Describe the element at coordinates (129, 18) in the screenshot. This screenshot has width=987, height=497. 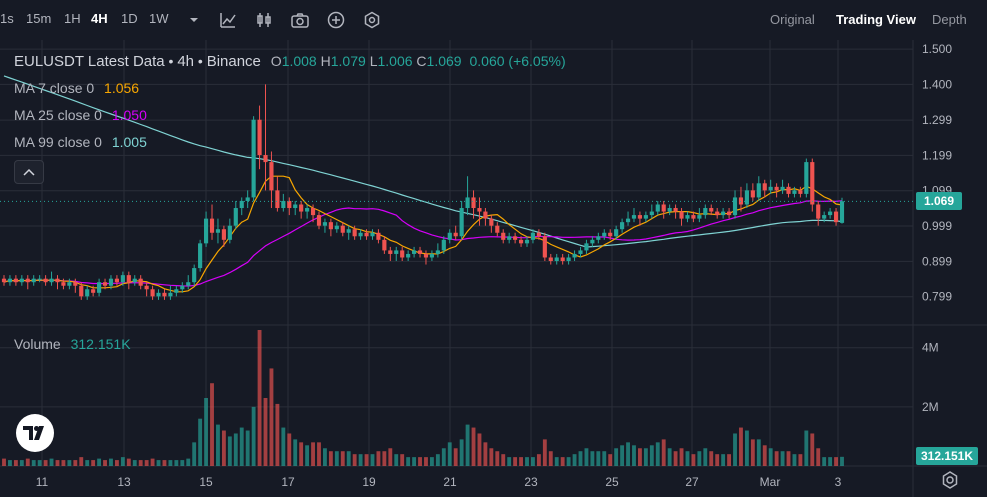
I see `interval-1d: 1D` at that location.